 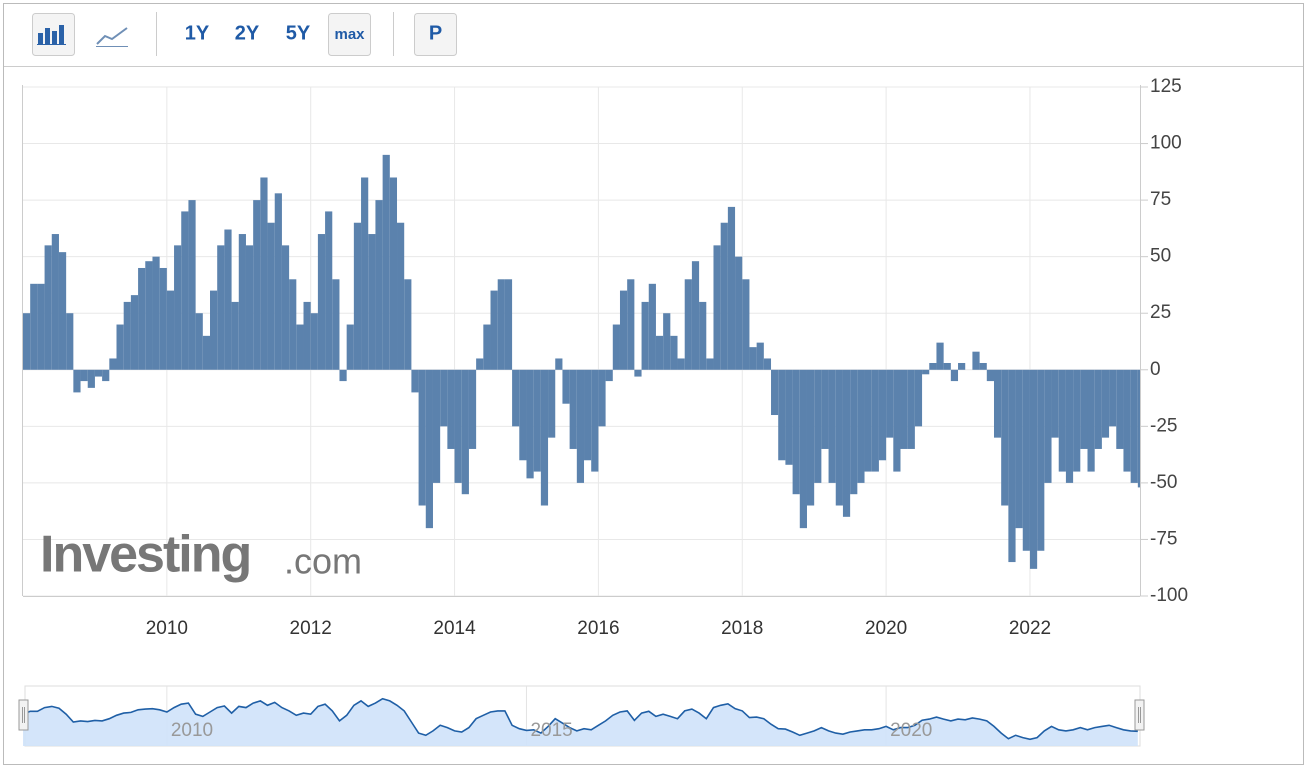 I want to click on y-tick-label: -50, so click(x=1163, y=482).